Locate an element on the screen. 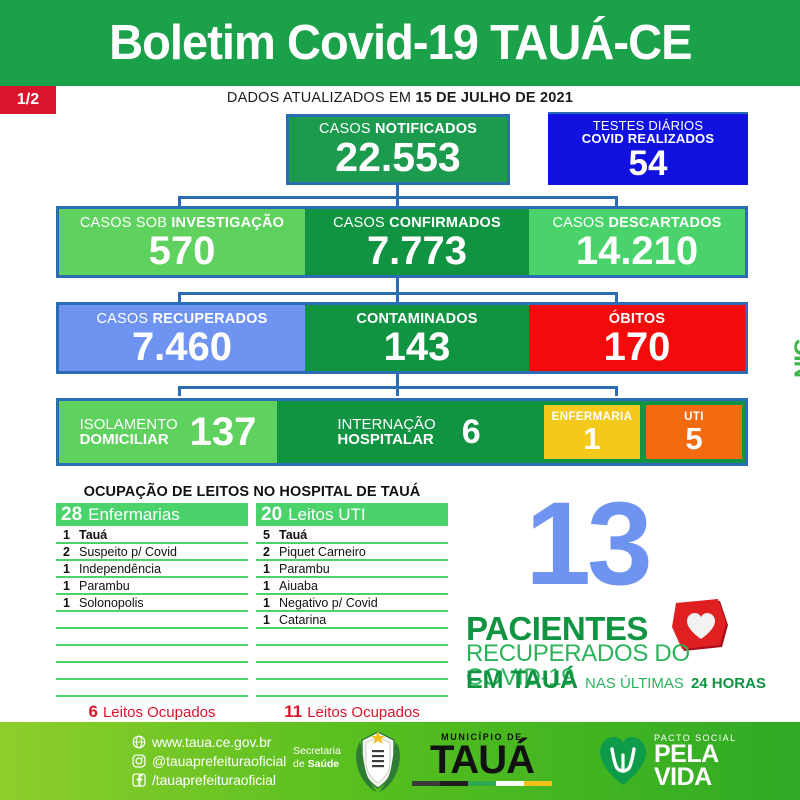 The image size is (800, 800). stat-casos-descartados: CASOS DESCARTADOS 14.210 is located at coordinates (637, 242).